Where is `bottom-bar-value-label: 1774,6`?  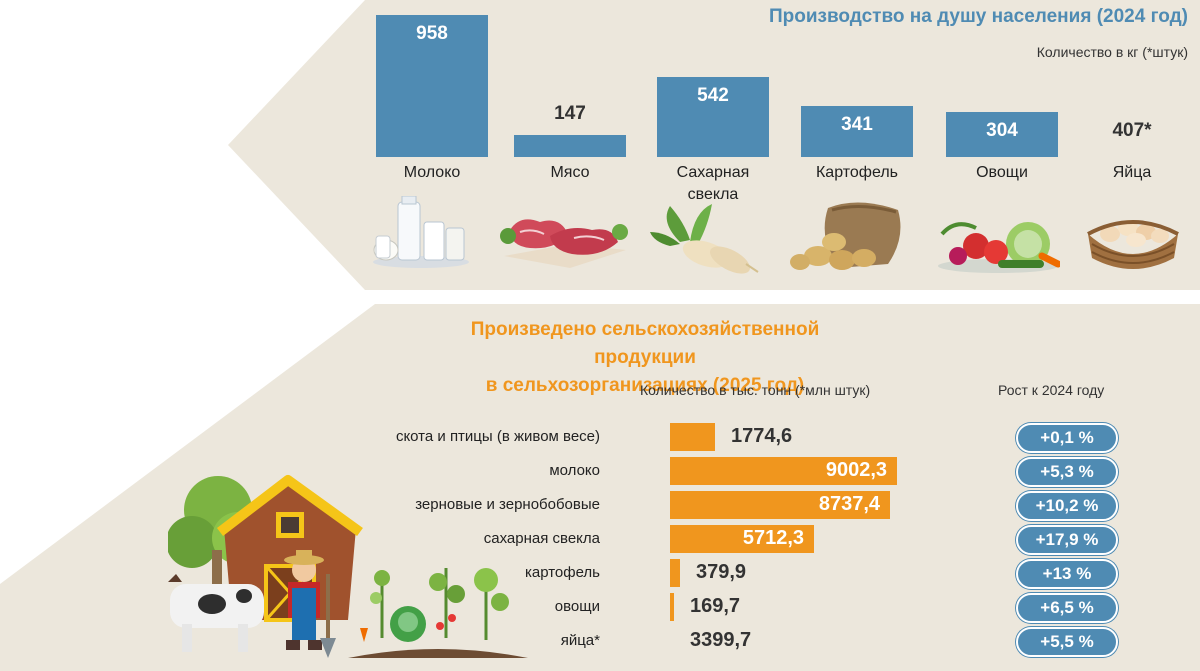 bottom-bar-value-label: 1774,6 is located at coordinates (762, 436).